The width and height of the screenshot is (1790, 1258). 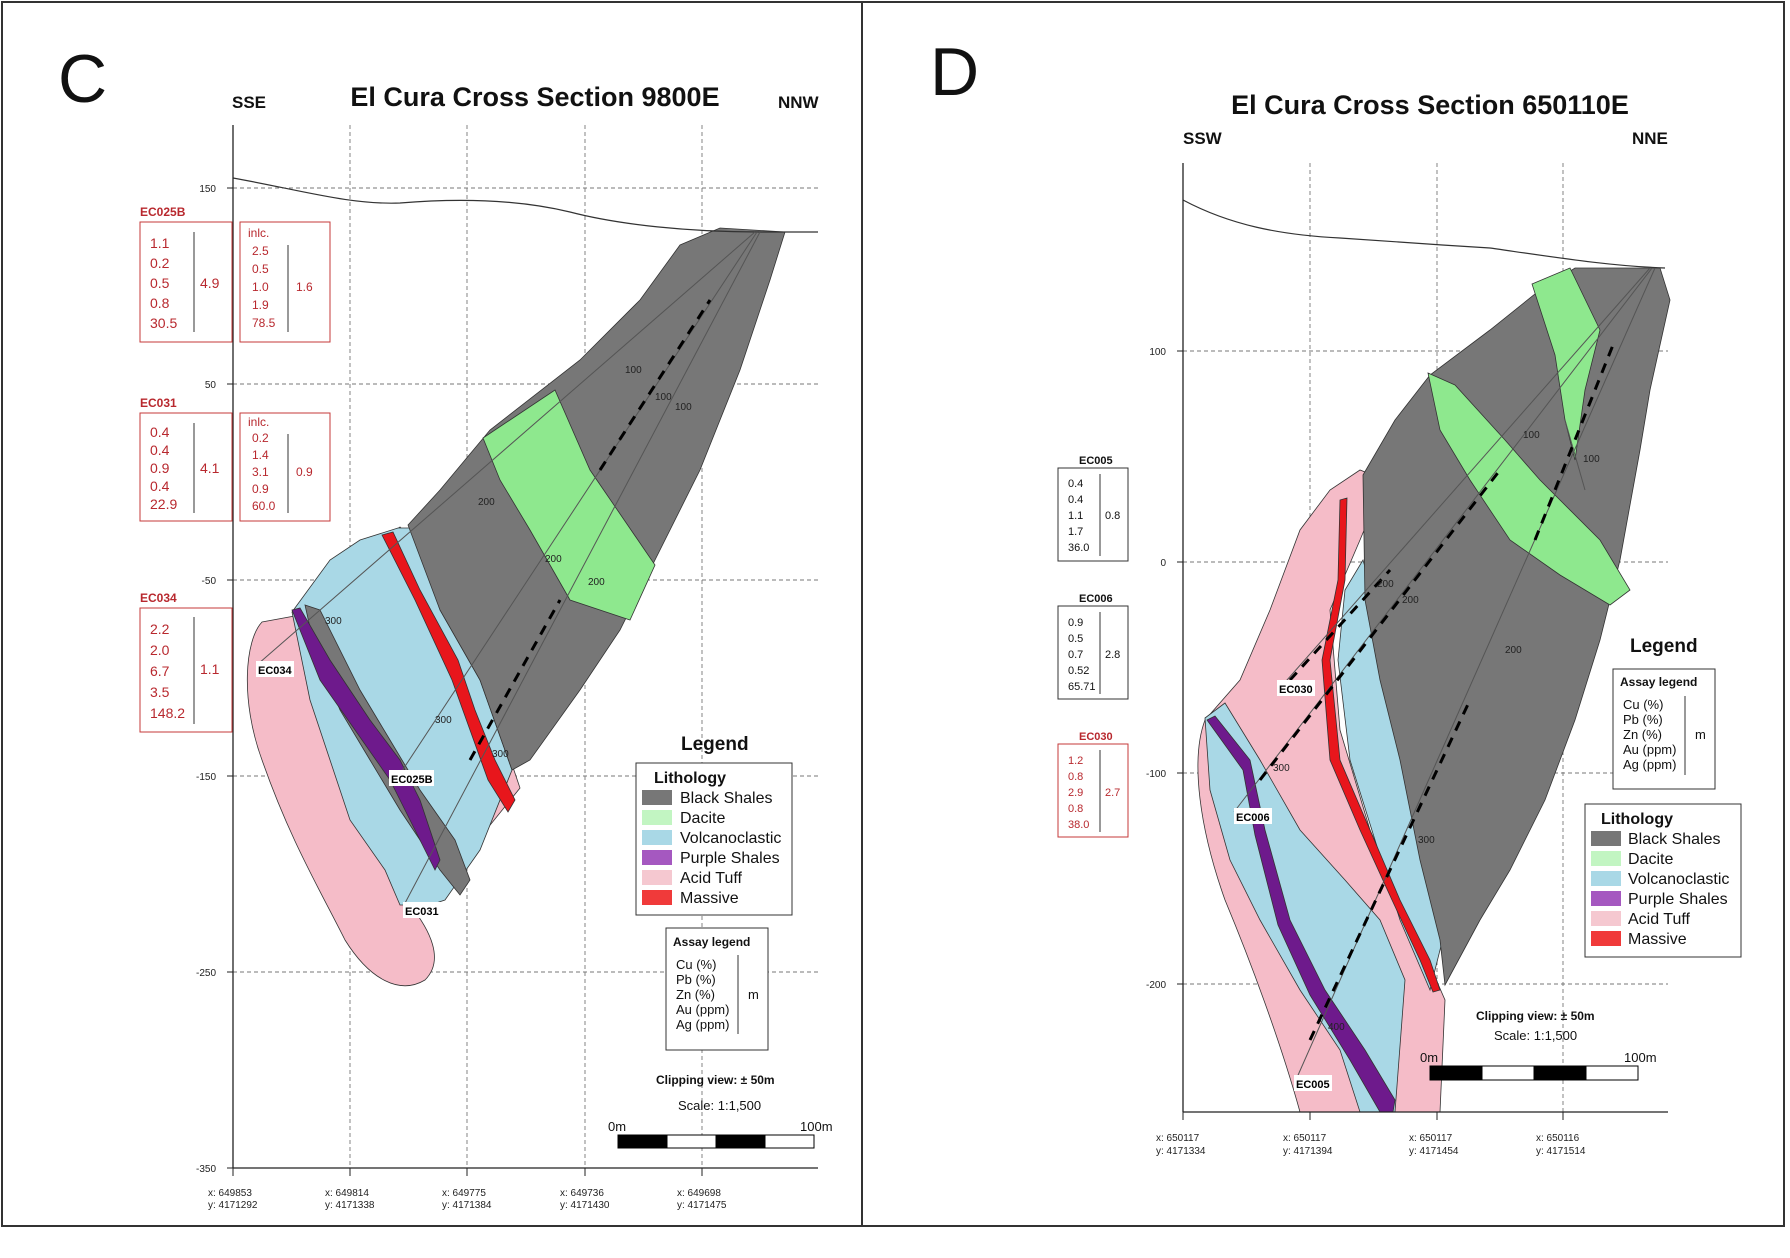 What do you see at coordinates (464, 1193) in the screenshot?
I see `x-coord-label: x: 649775` at bounding box center [464, 1193].